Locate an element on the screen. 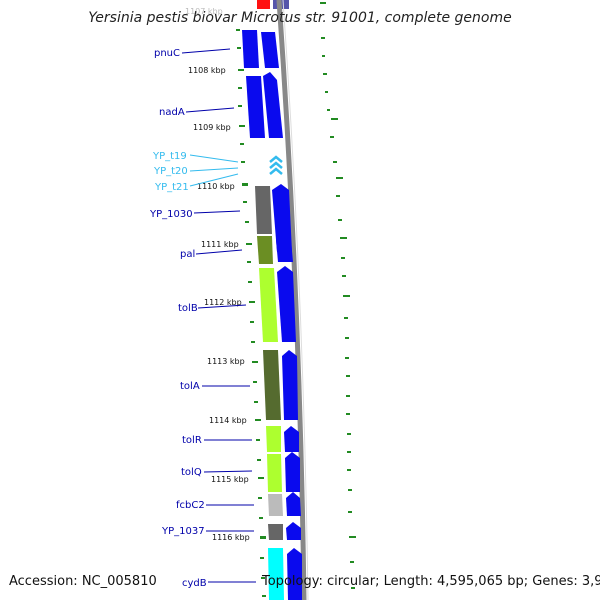 Image resolution: width=600 pixels, height=600 pixels. cog-block-tolA is located at coordinates (272, 385).